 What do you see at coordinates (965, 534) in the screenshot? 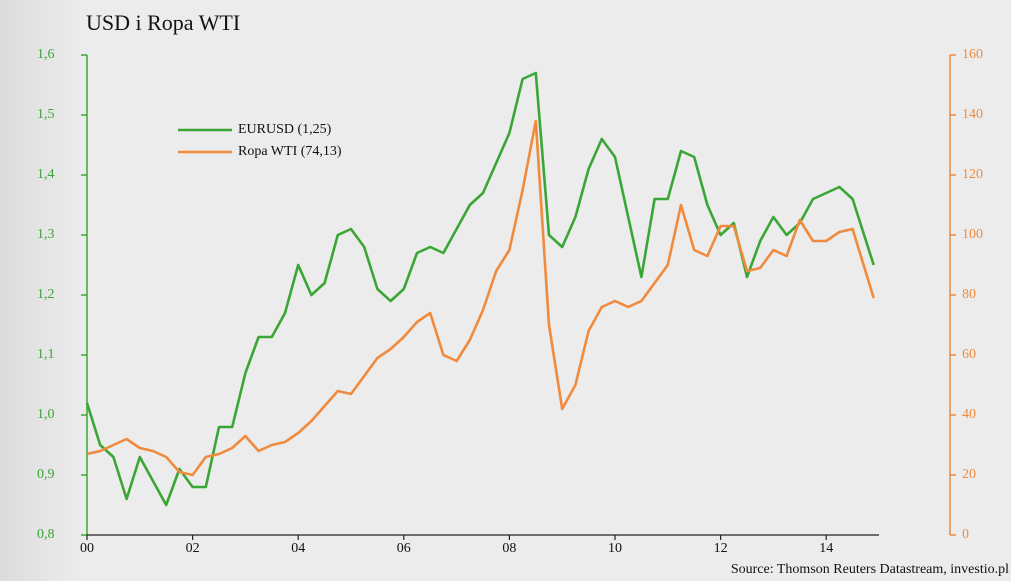
I see `y2-tick-label: 0` at bounding box center [965, 534].